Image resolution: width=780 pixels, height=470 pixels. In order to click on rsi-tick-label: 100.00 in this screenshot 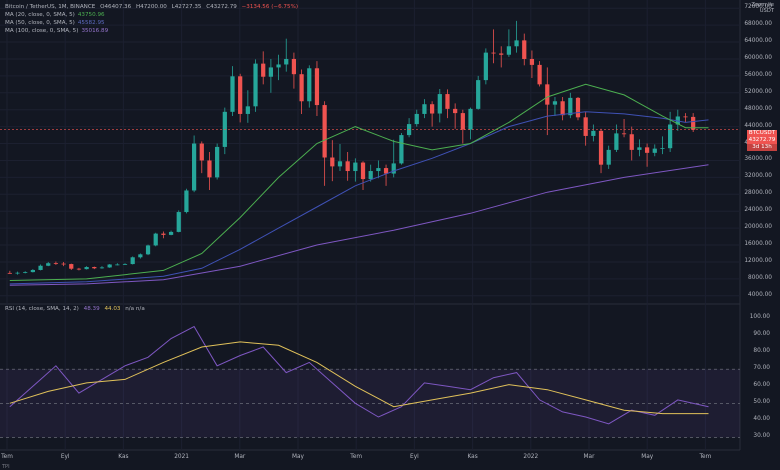, I will do `click(759, 317)`.